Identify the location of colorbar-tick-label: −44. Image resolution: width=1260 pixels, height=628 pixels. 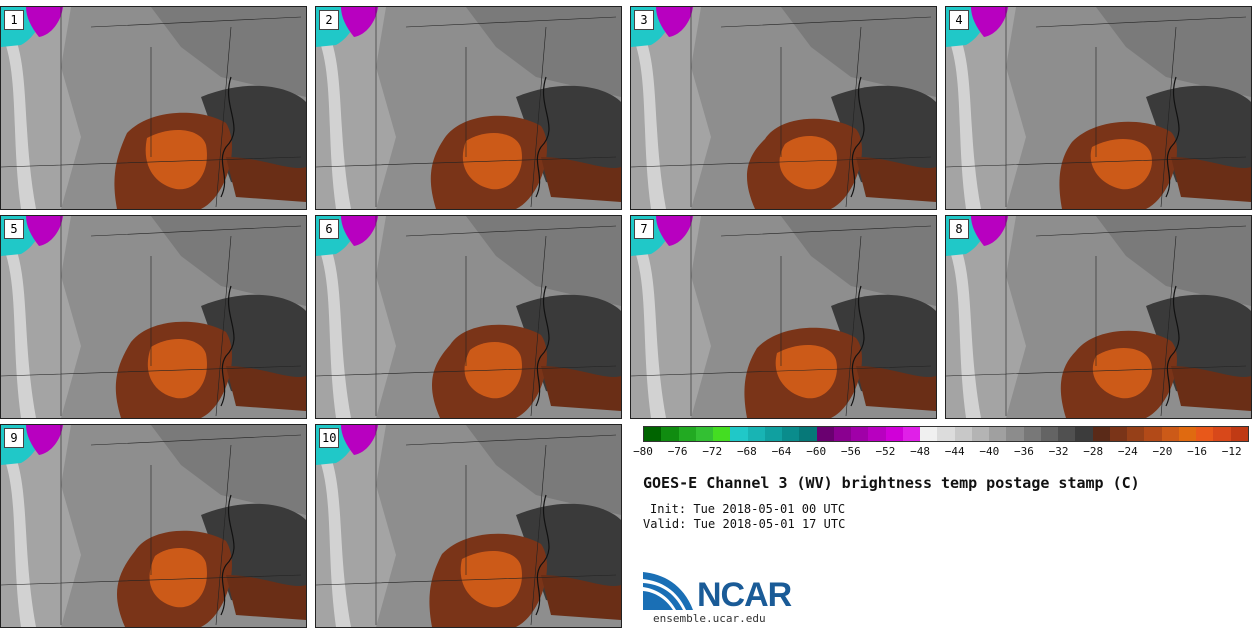
(954, 451).